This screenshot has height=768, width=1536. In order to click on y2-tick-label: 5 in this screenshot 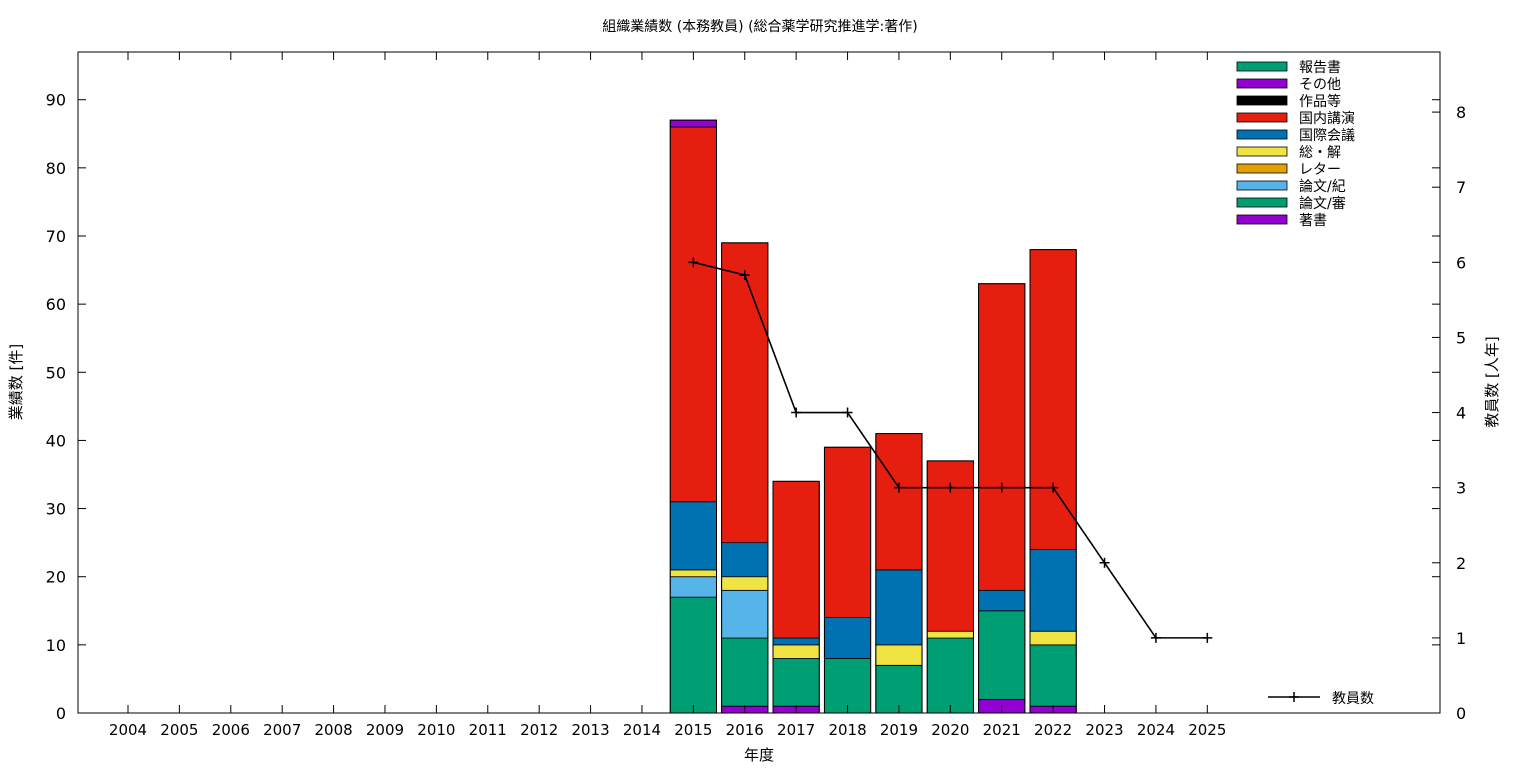, I will do `click(1461, 337)`.